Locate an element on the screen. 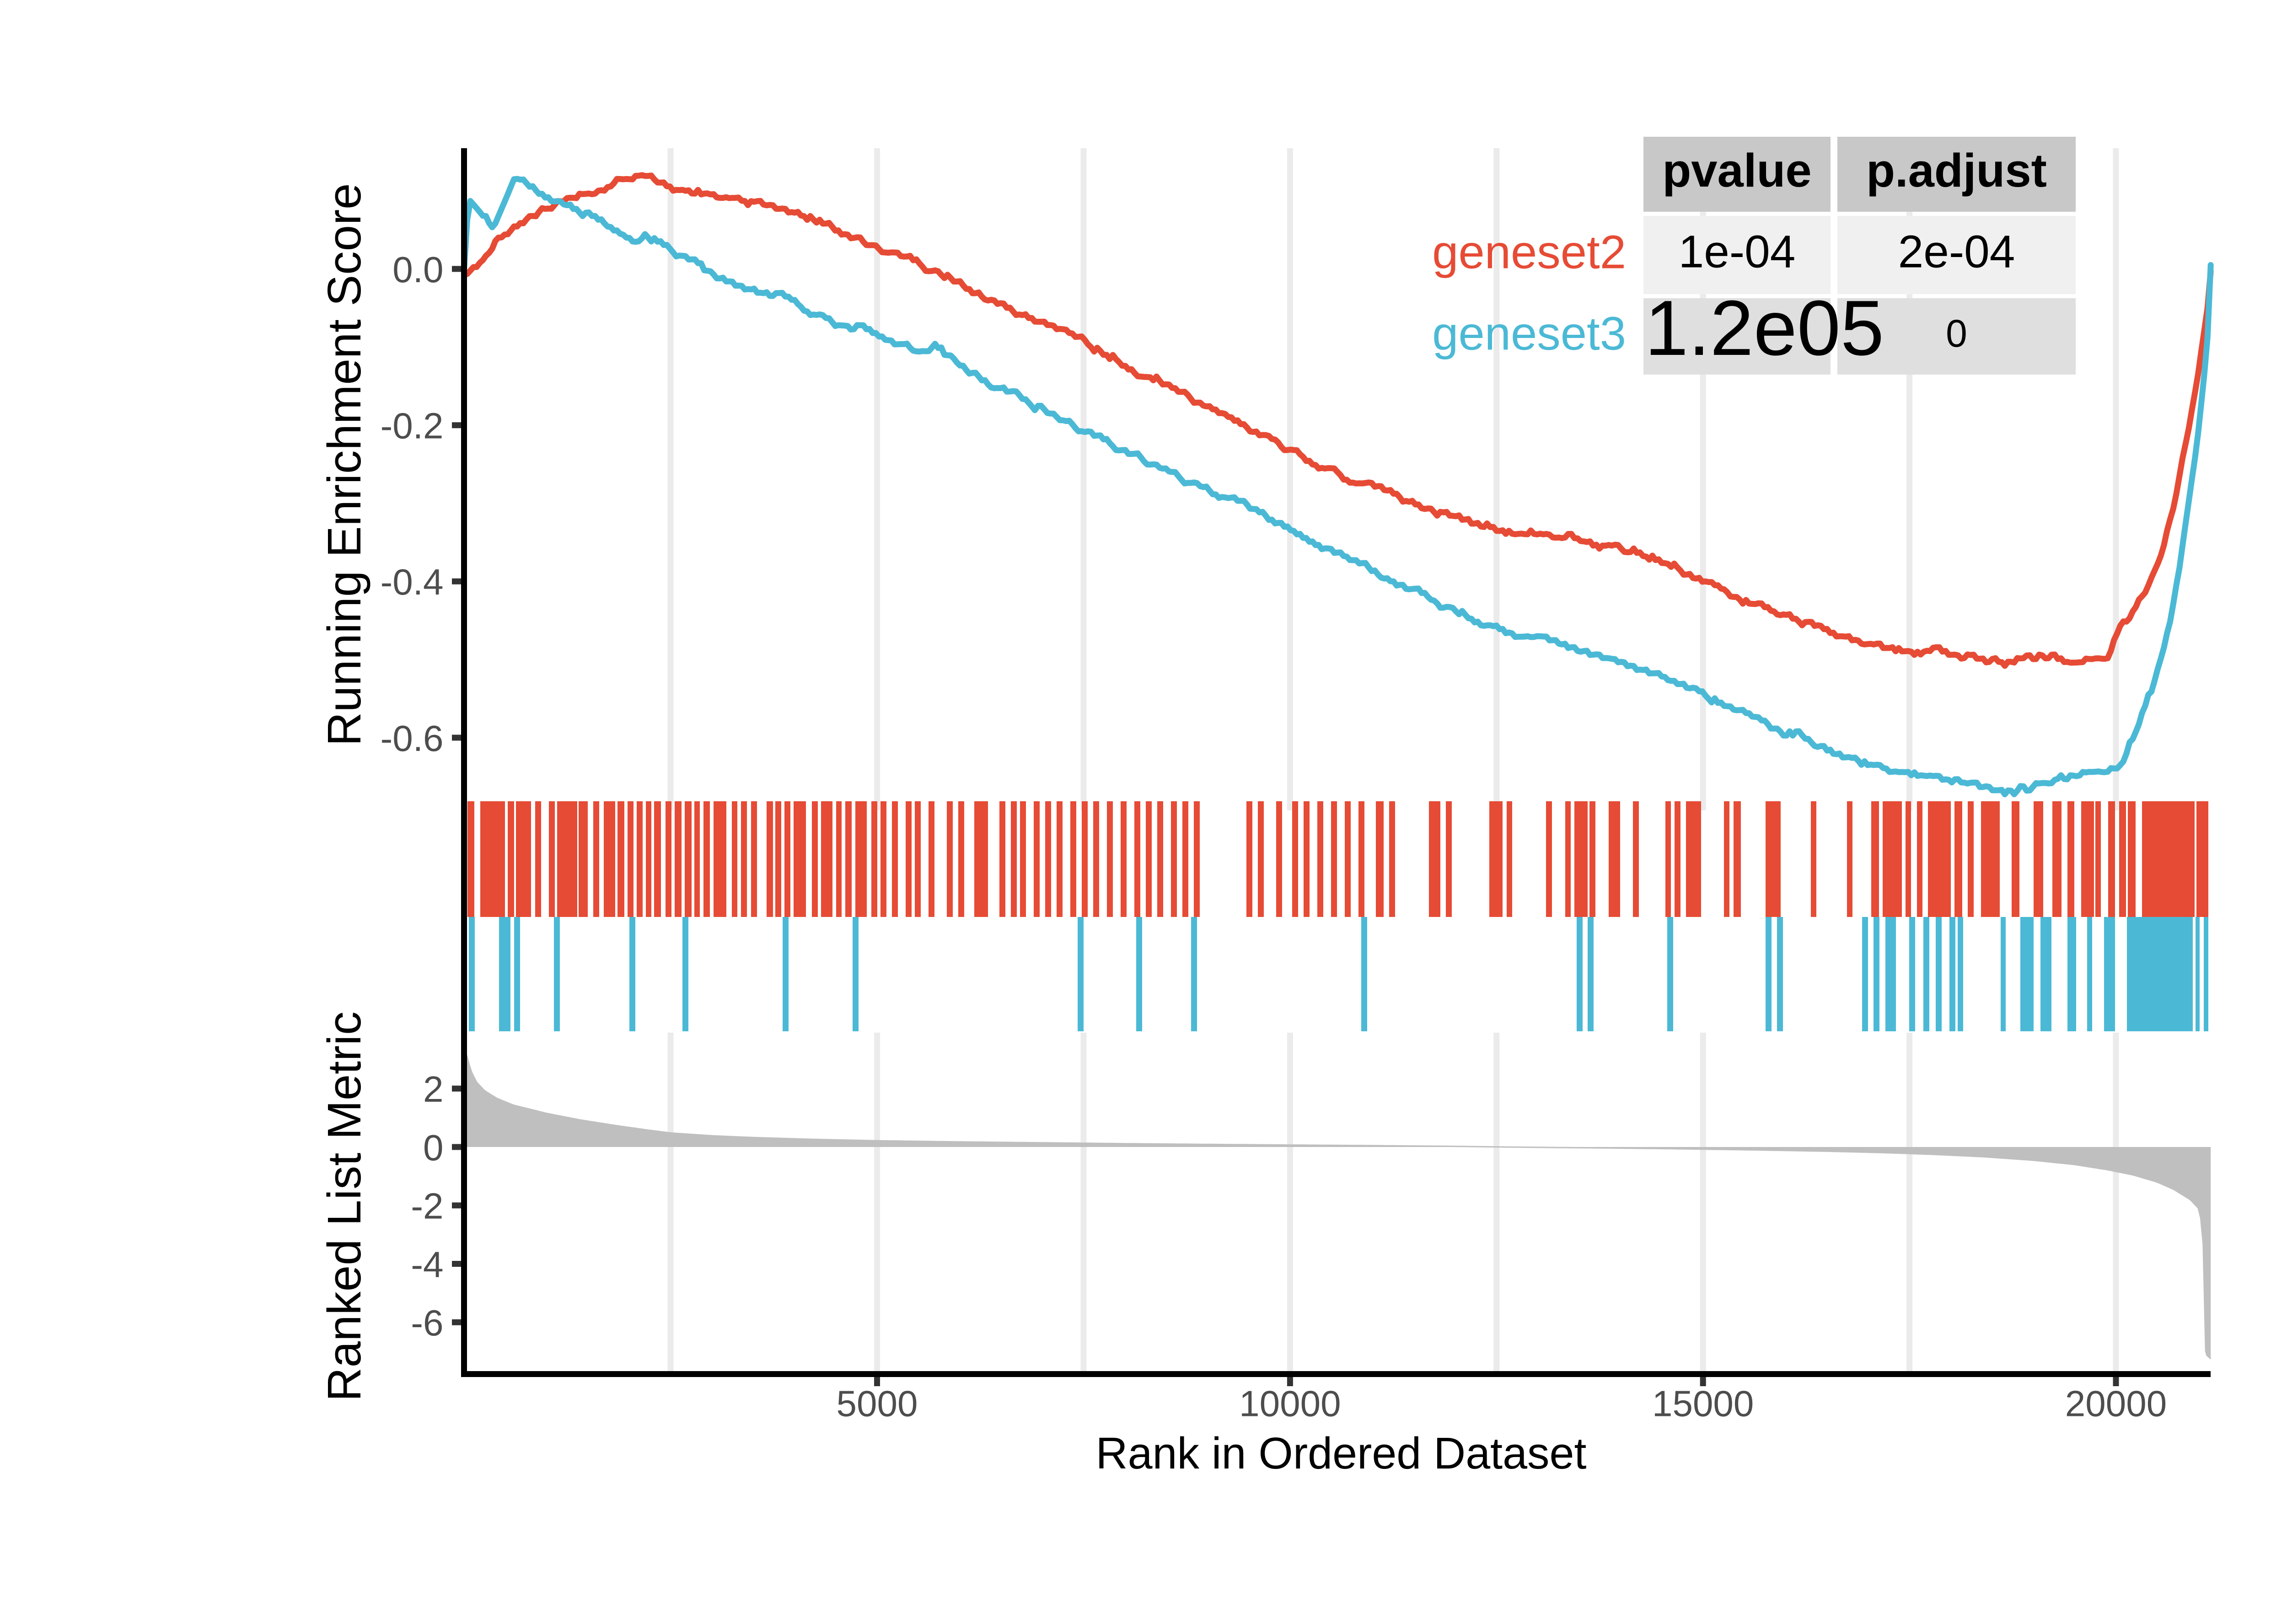  svg-text: Running Enrichment Score is located at coordinates (344, 464).